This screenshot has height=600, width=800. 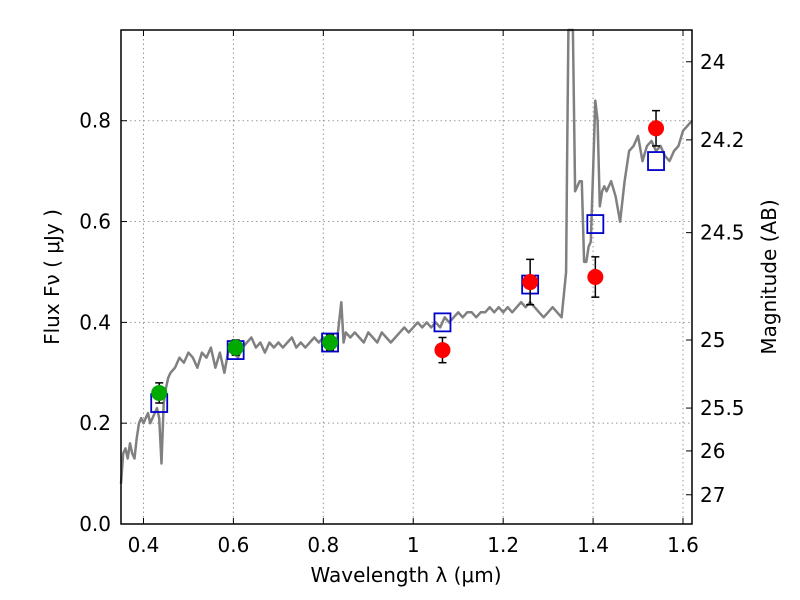 What do you see at coordinates (95, 322) in the screenshot?
I see `y-tick-label: 0.4` at bounding box center [95, 322].